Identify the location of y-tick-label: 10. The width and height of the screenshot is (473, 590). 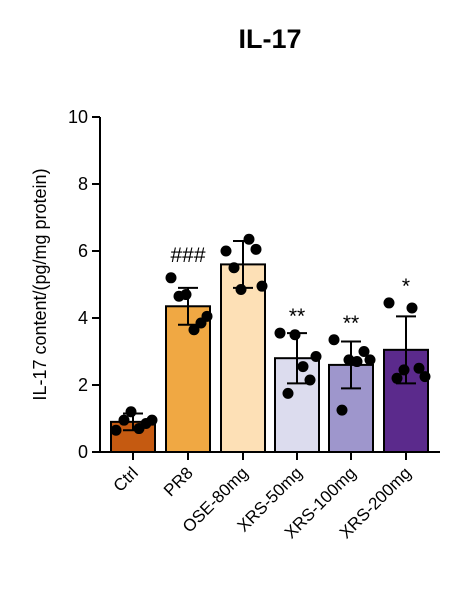
(78, 117).